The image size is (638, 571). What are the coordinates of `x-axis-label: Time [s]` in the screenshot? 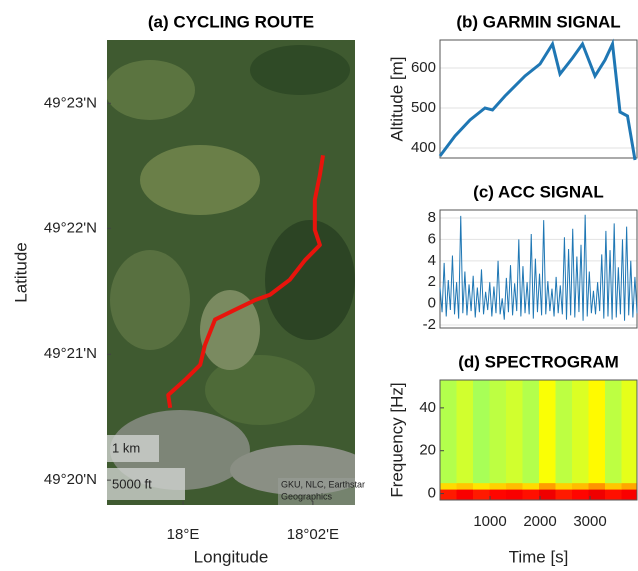 It's located at (539, 556).